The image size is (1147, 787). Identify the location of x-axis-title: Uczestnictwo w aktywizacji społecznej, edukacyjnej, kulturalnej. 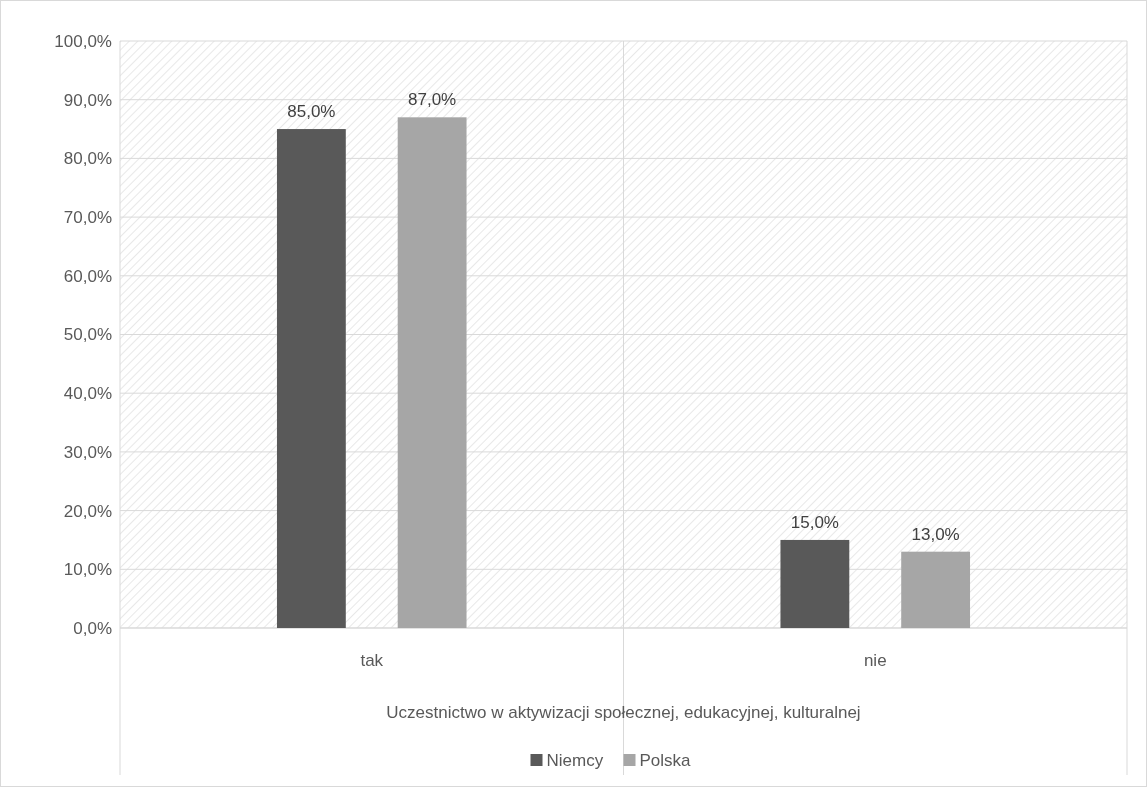
(623, 712).